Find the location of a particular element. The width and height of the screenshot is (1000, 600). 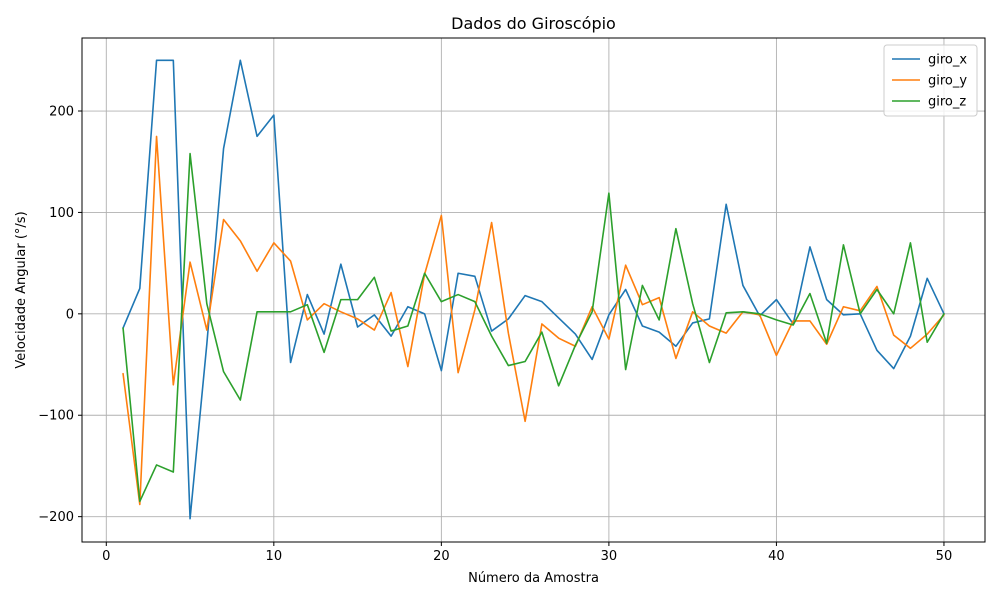

chart-title: Dados do Giroscópio is located at coordinates (533, 23).